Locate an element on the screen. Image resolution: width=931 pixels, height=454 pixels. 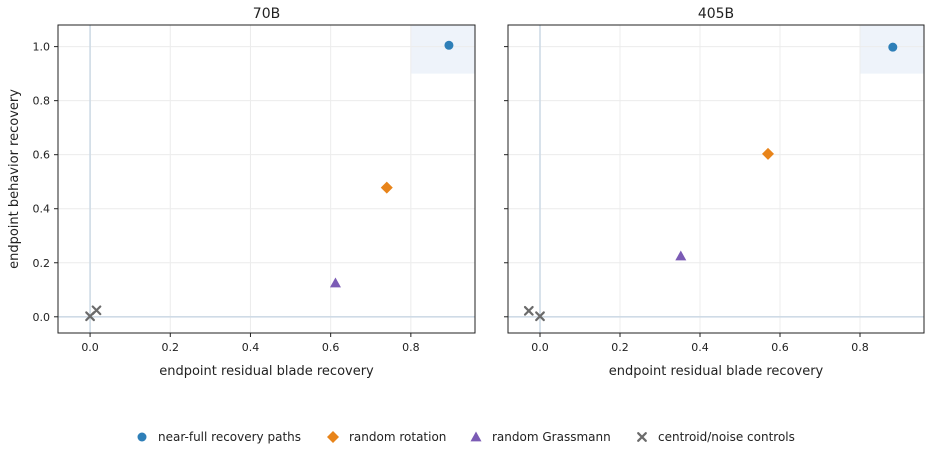
panel2-x-tick-label-2: 0.4 is located at coordinates (700, 347).